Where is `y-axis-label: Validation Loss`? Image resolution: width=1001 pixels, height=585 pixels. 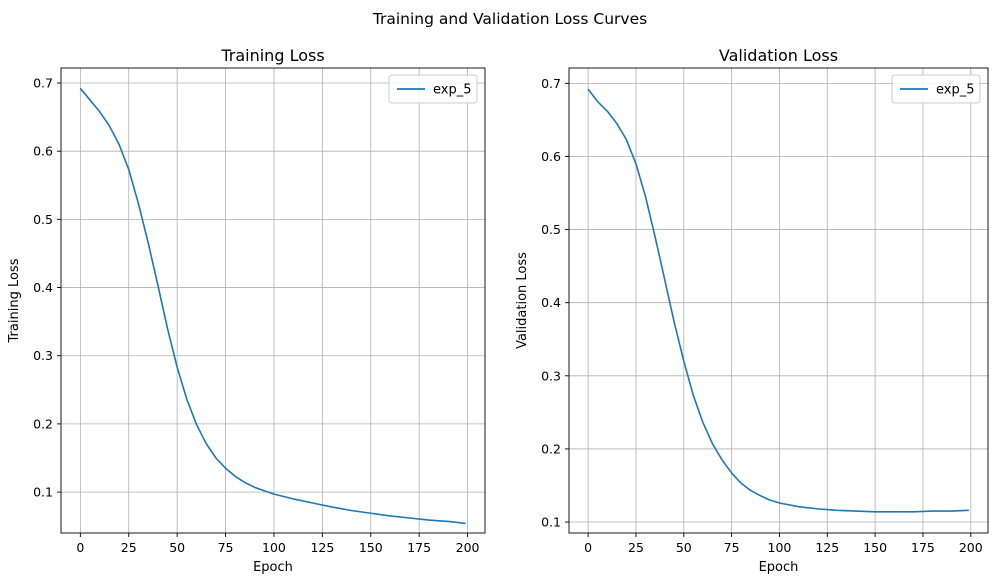
y-axis-label: Validation Loss is located at coordinates (522, 300).